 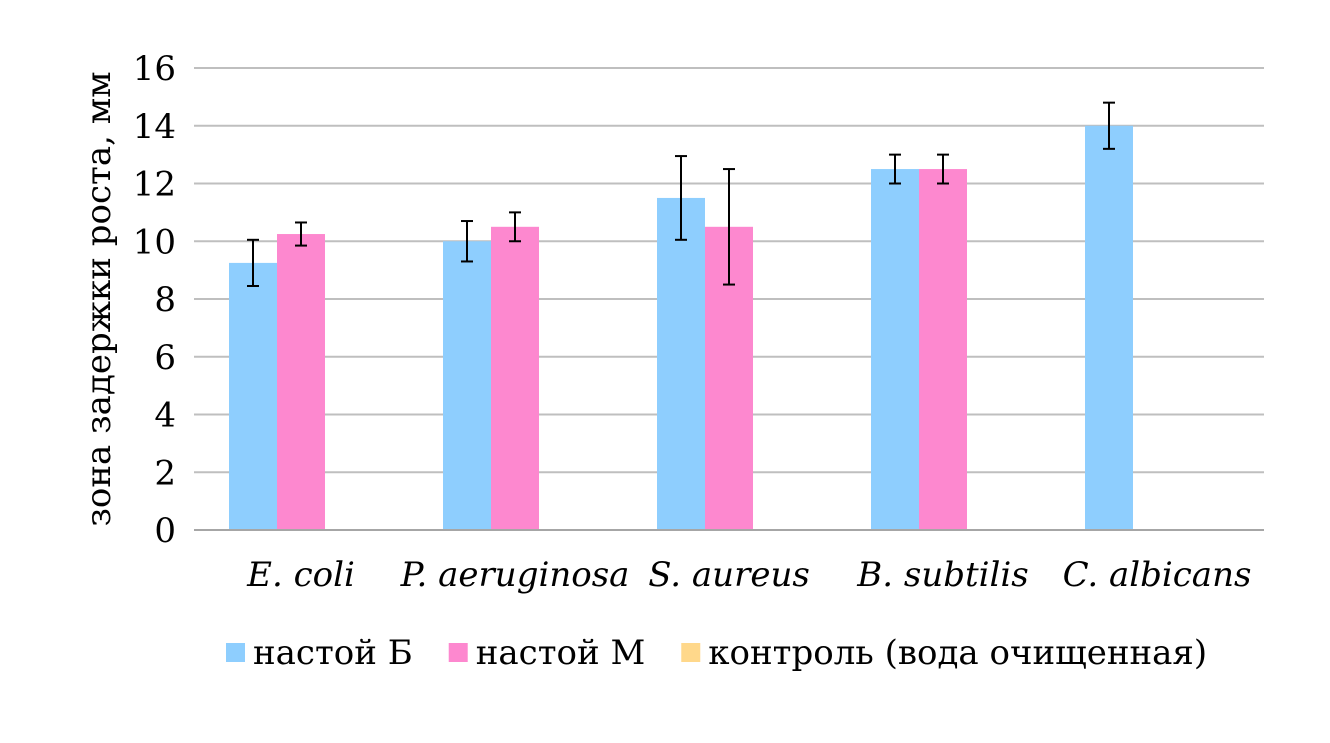 What do you see at coordinates (165, 531) in the screenshot?
I see `y-tick-label: 0` at bounding box center [165, 531].